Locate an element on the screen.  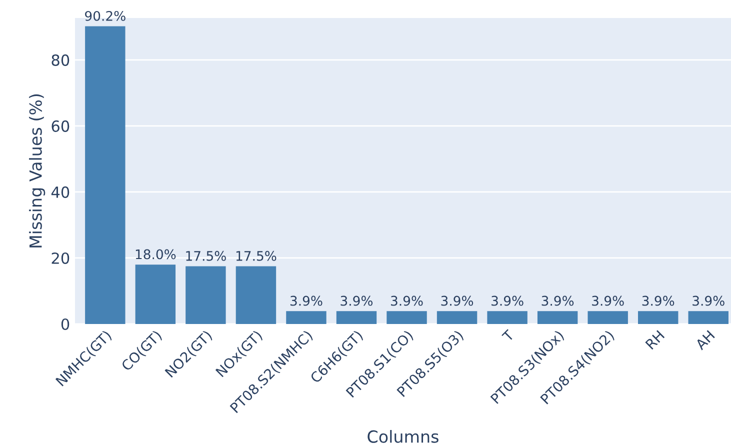
x-tick-label: AH is located at coordinates (704, 340).